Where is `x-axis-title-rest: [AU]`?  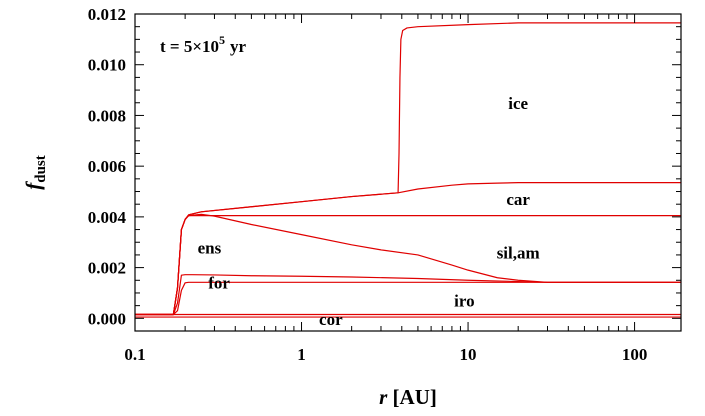 x-axis-title-rest: [AU] is located at coordinates (412, 397).